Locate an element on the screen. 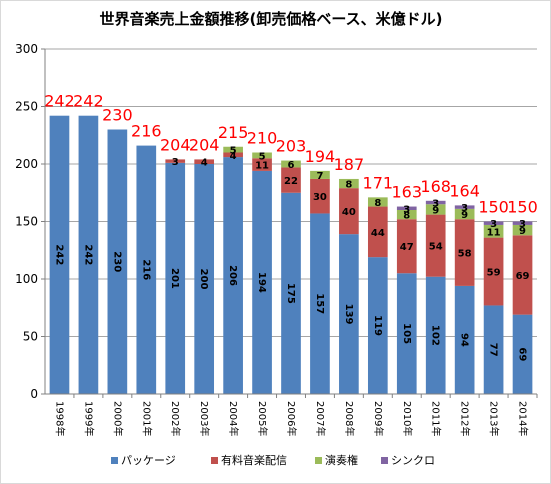  x-tick-label: 2001年 is located at coordinates (146, 418).